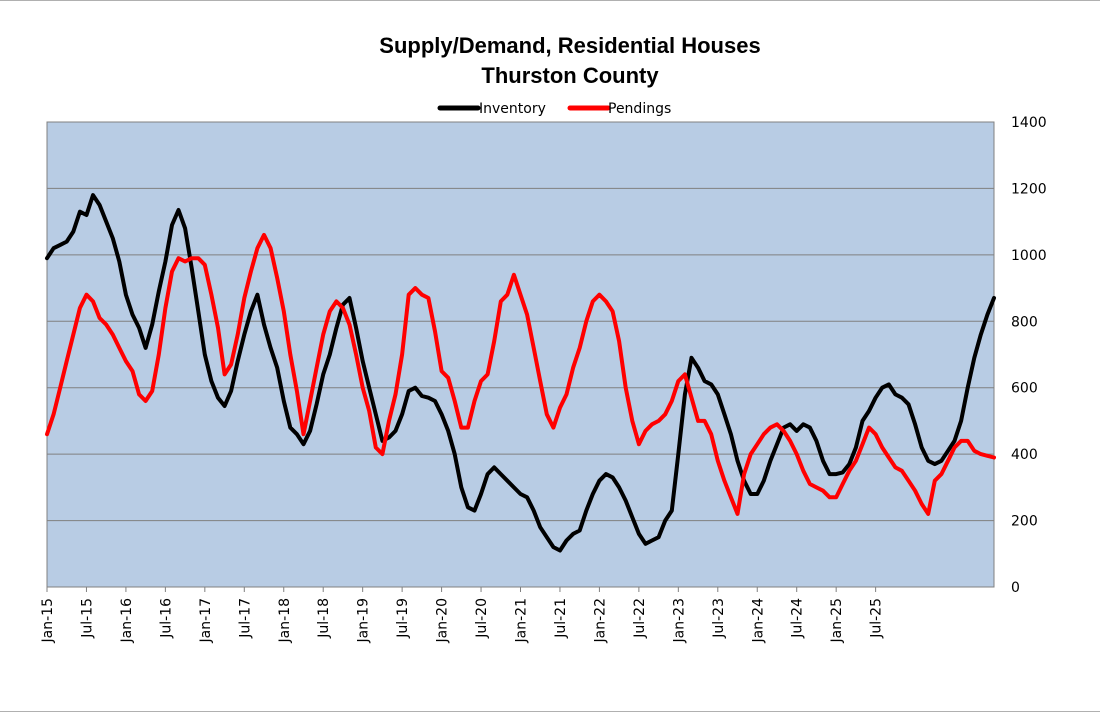 This screenshot has height=714, width=1100. Describe the element at coordinates (482, 618) in the screenshot. I see `x-tick-label: Jul-20` at that location.